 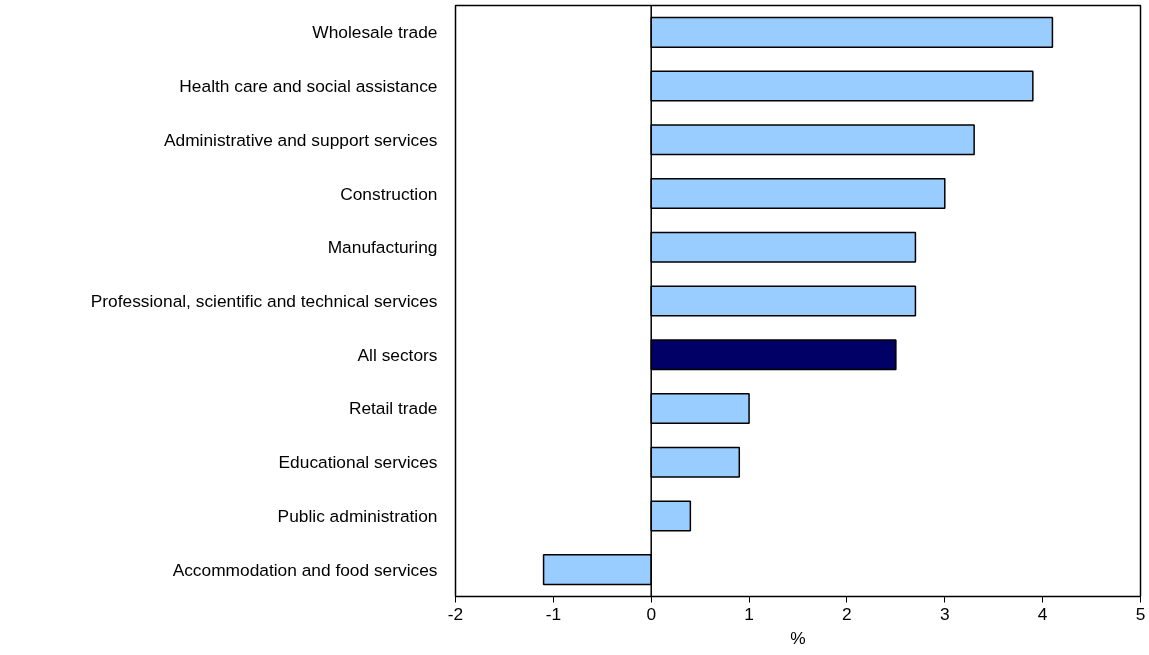 I want to click on y-tick-label: Administrative and support services, so click(x=300, y=139).